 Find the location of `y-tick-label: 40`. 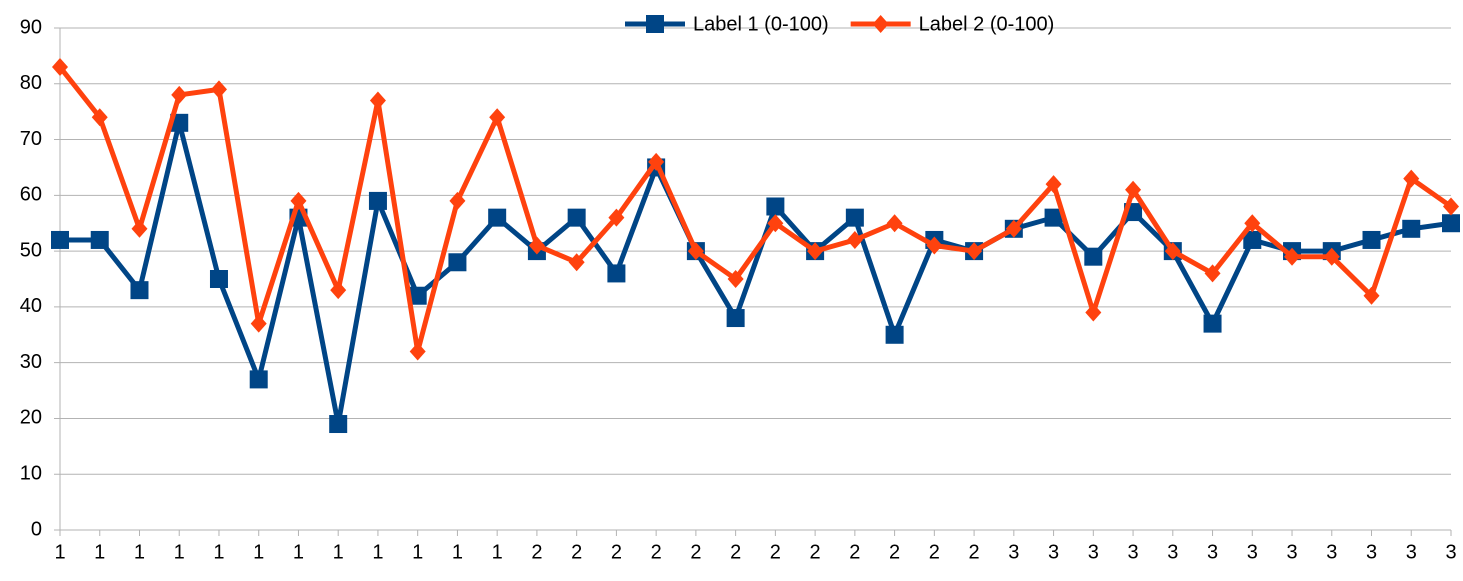

y-tick-label: 40 is located at coordinates (31, 306).